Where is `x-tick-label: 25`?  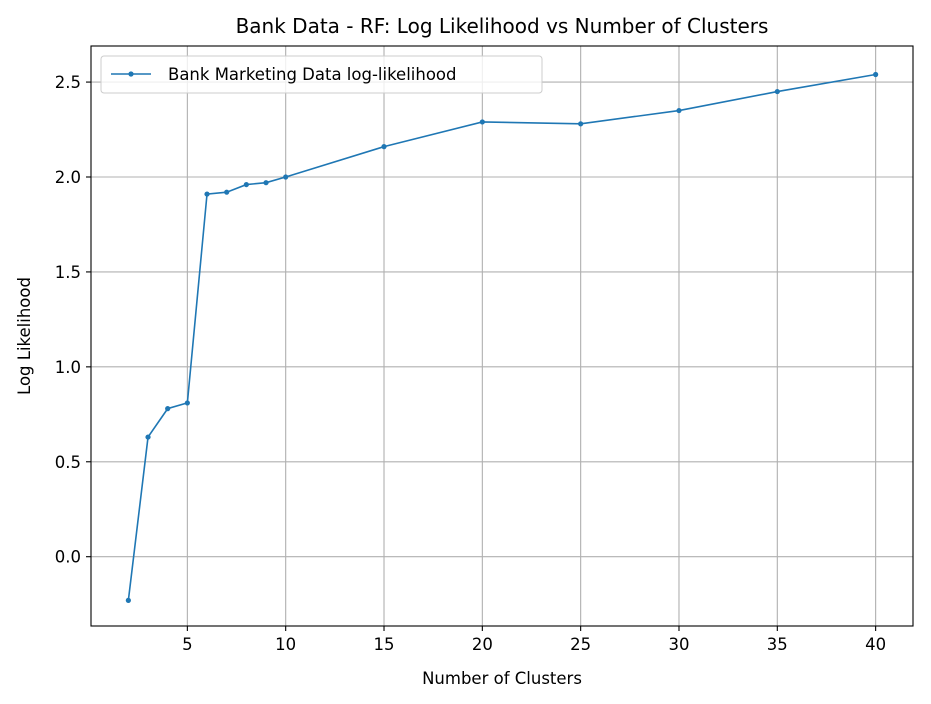 x-tick-label: 25 is located at coordinates (580, 644).